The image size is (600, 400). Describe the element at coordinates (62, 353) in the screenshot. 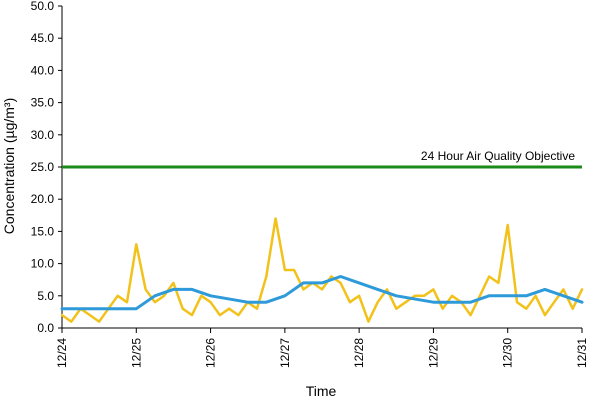

I see `x-tick-label: 12/24` at that location.